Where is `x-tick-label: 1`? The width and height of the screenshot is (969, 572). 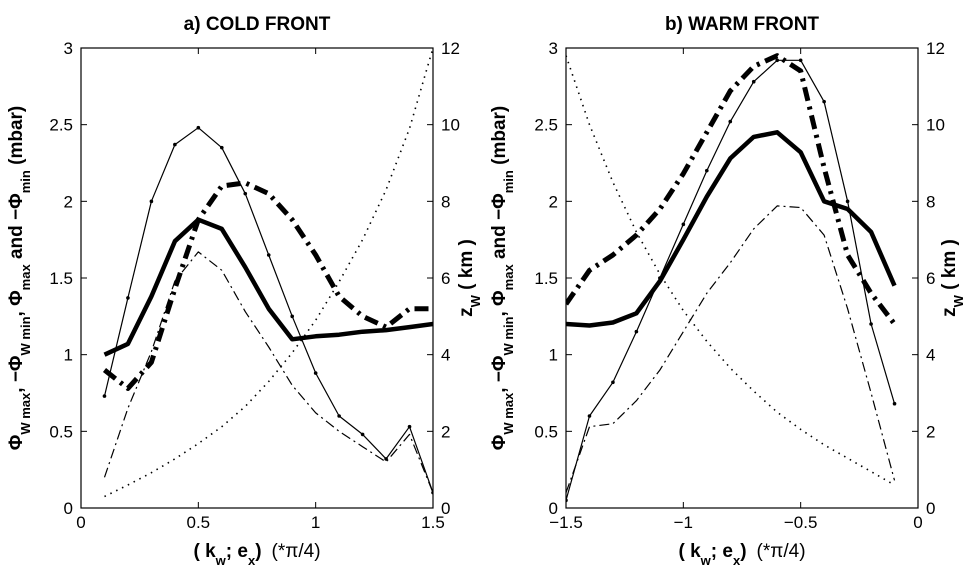
x-tick-label: 1 is located at coordinates (315, 522).